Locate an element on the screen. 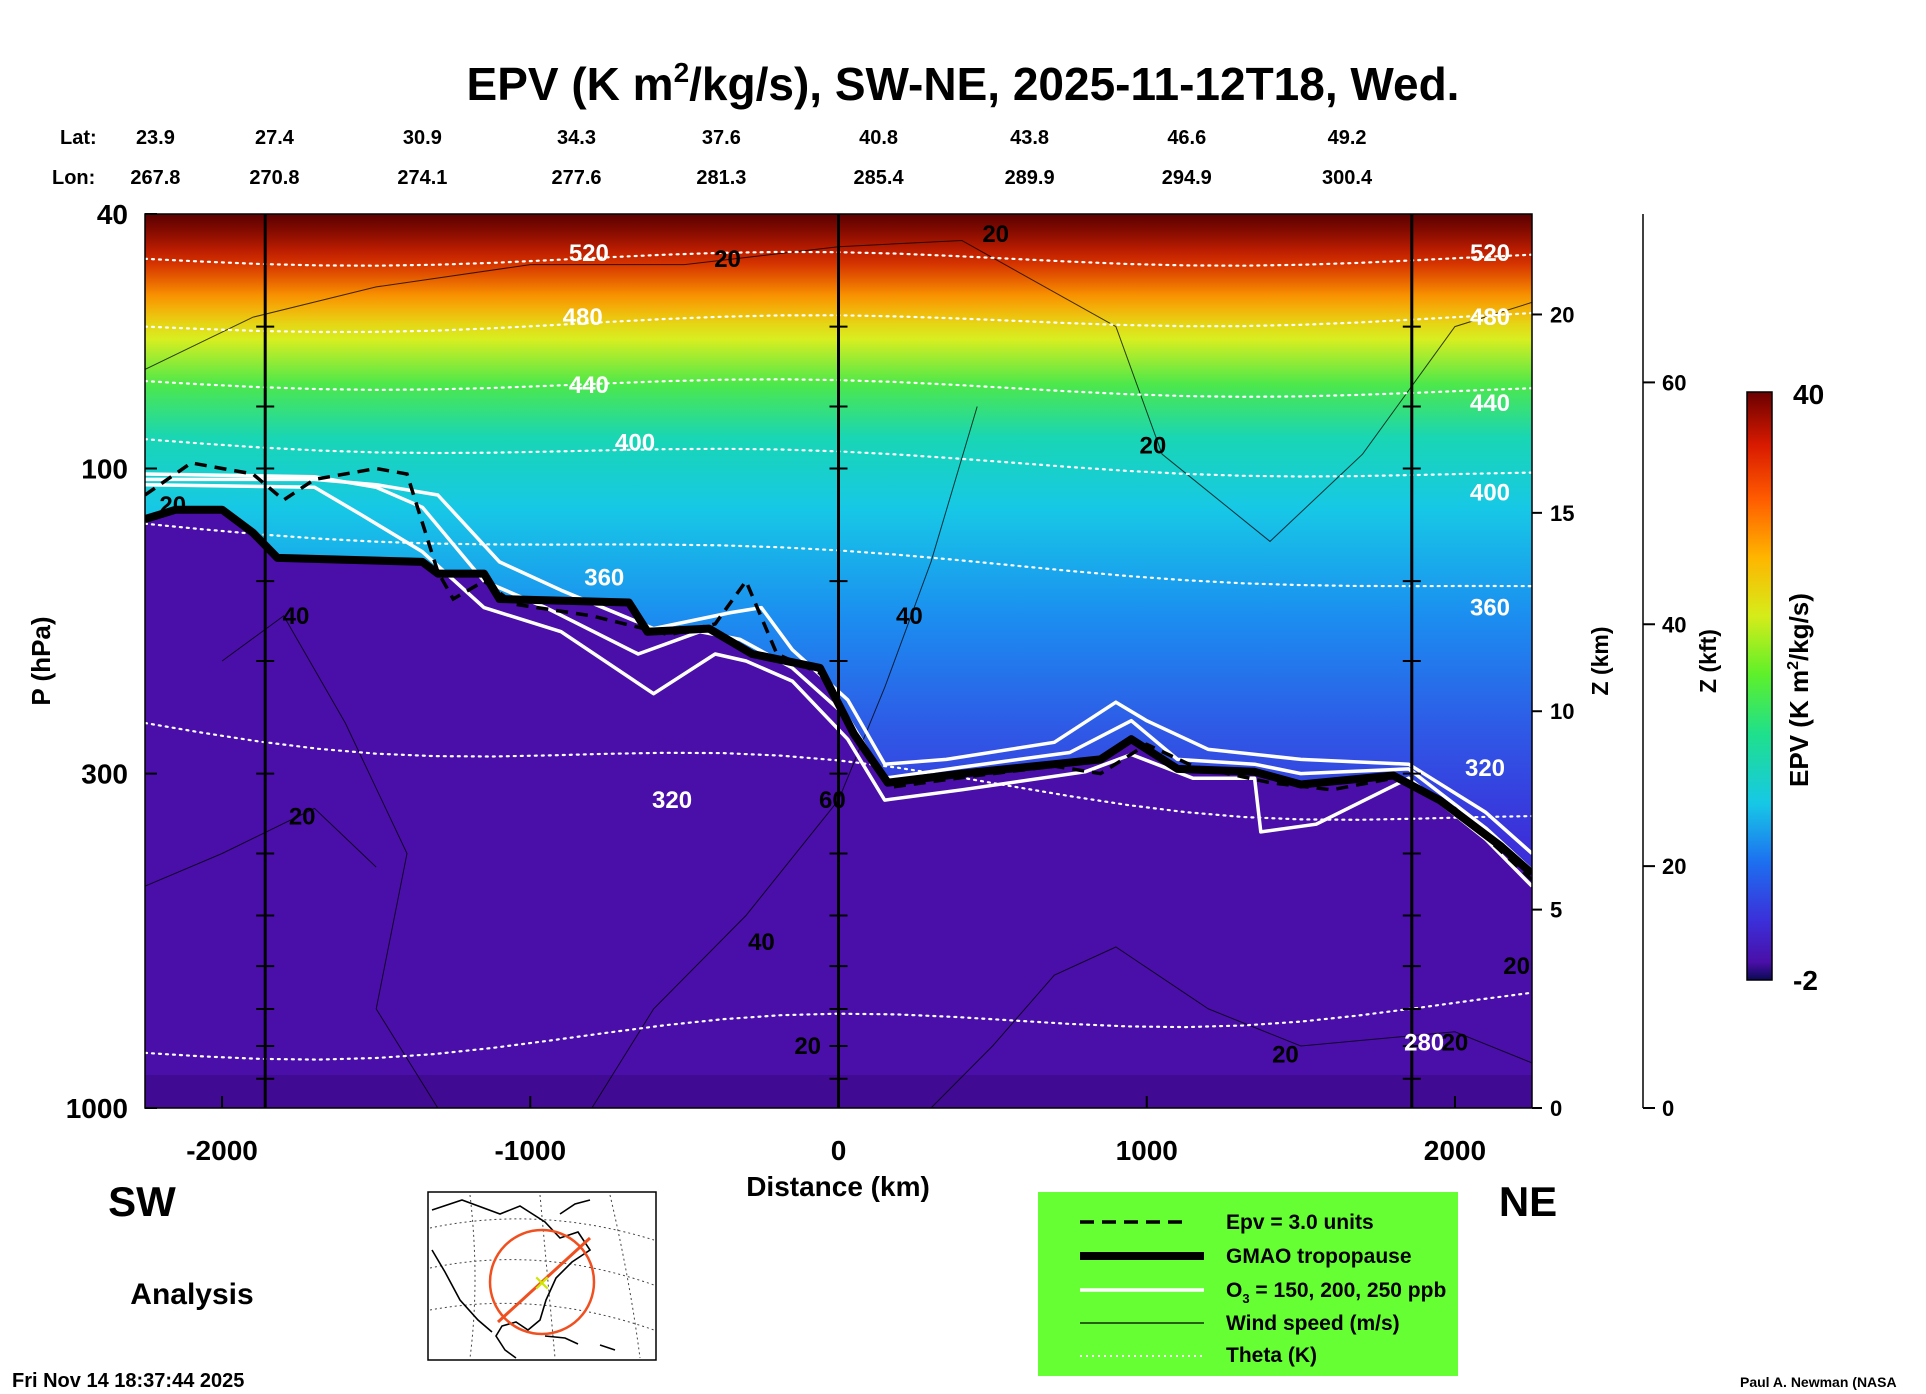 Image resolution: width=1926 pixels, height=1394 pixels. theta-contour is located at coordinates (838, 1026).